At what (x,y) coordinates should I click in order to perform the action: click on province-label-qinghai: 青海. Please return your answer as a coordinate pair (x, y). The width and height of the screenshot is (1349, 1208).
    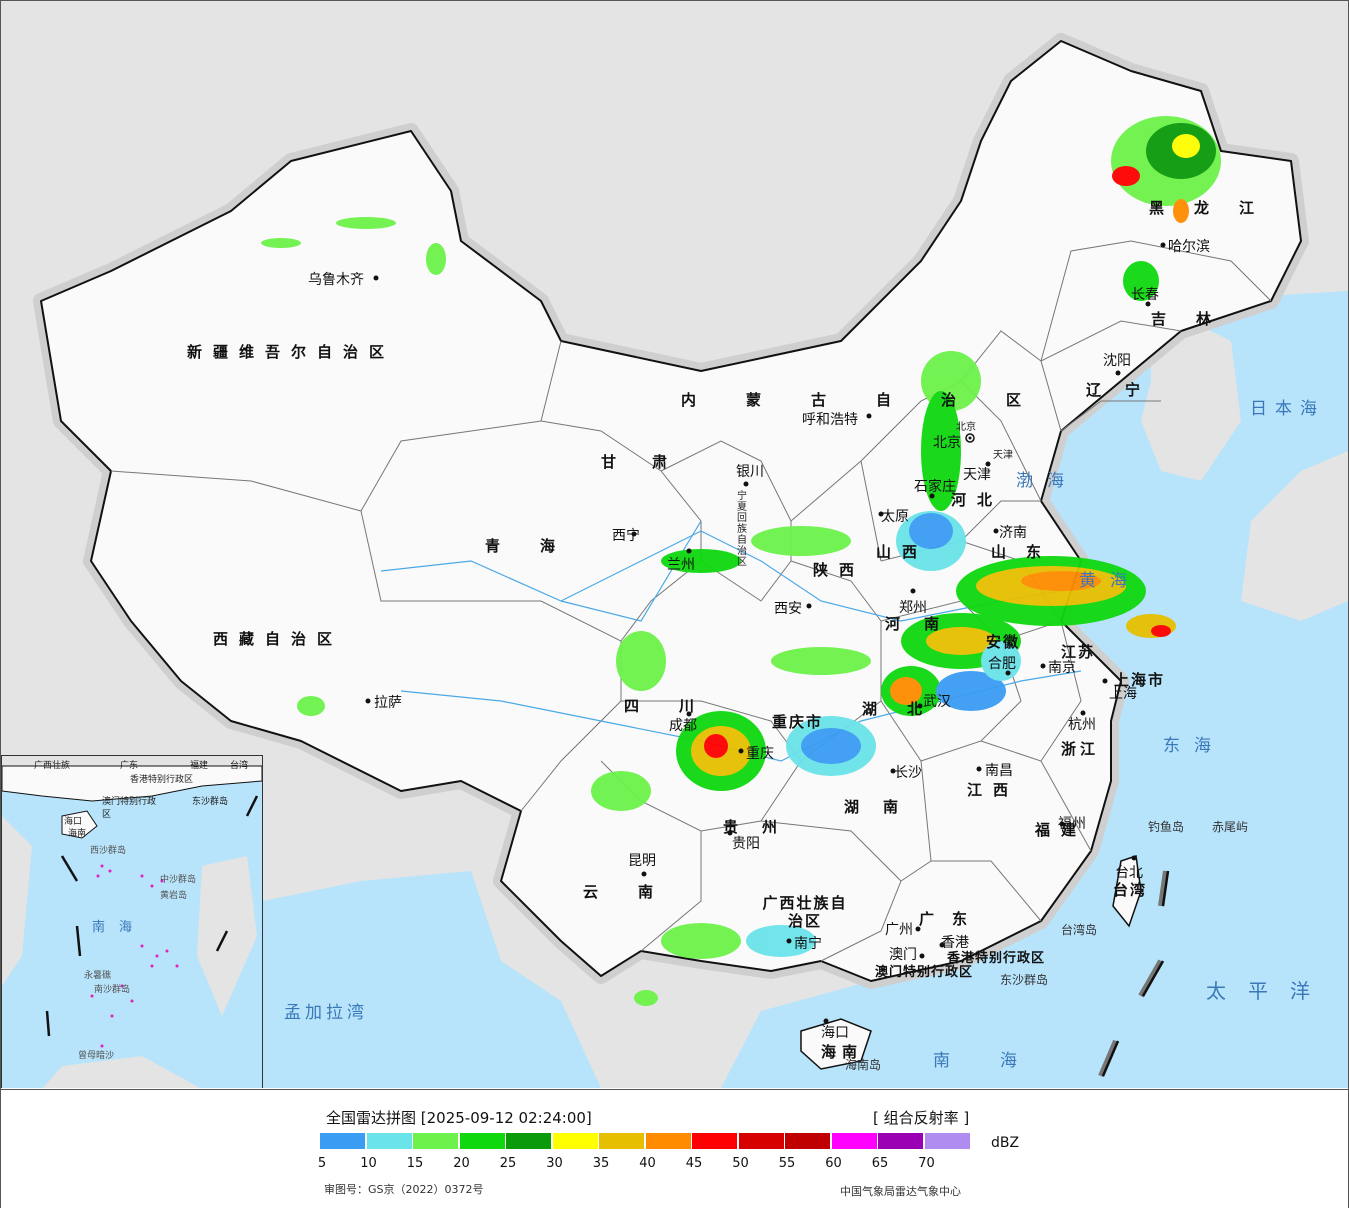
    Looking at the image, I should click on (540, 546).